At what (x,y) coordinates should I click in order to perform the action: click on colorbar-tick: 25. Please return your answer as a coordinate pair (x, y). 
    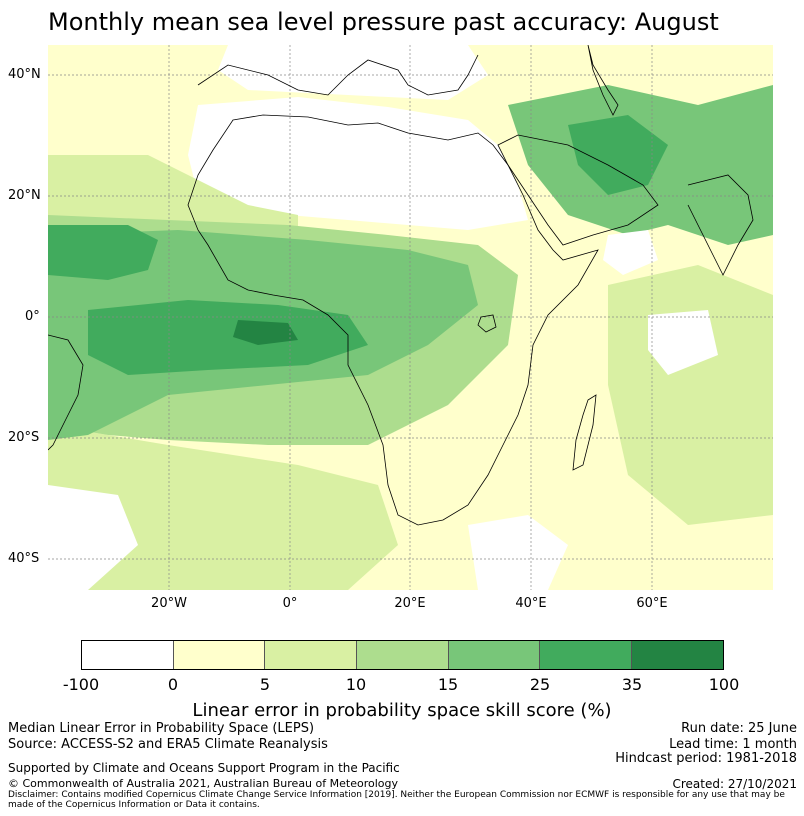
    Looking at the image, I should click on (540, 684).